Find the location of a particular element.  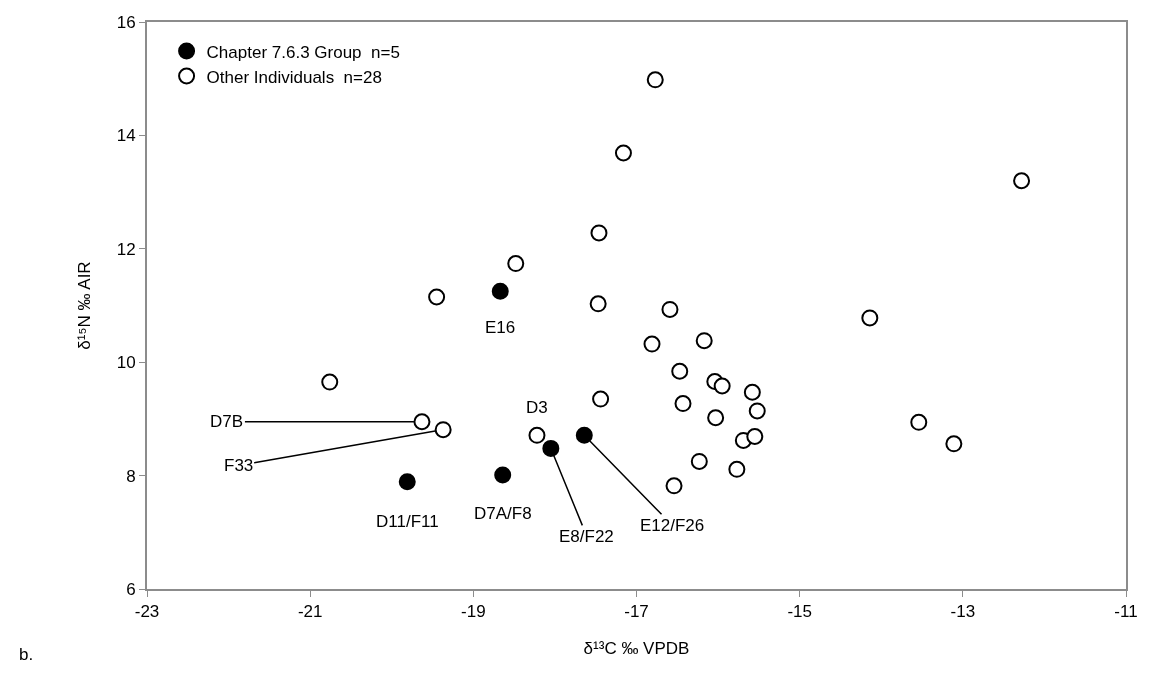

x-axis-title: δ¹³C ‰ VPDB is located at coordinates (636, 649).